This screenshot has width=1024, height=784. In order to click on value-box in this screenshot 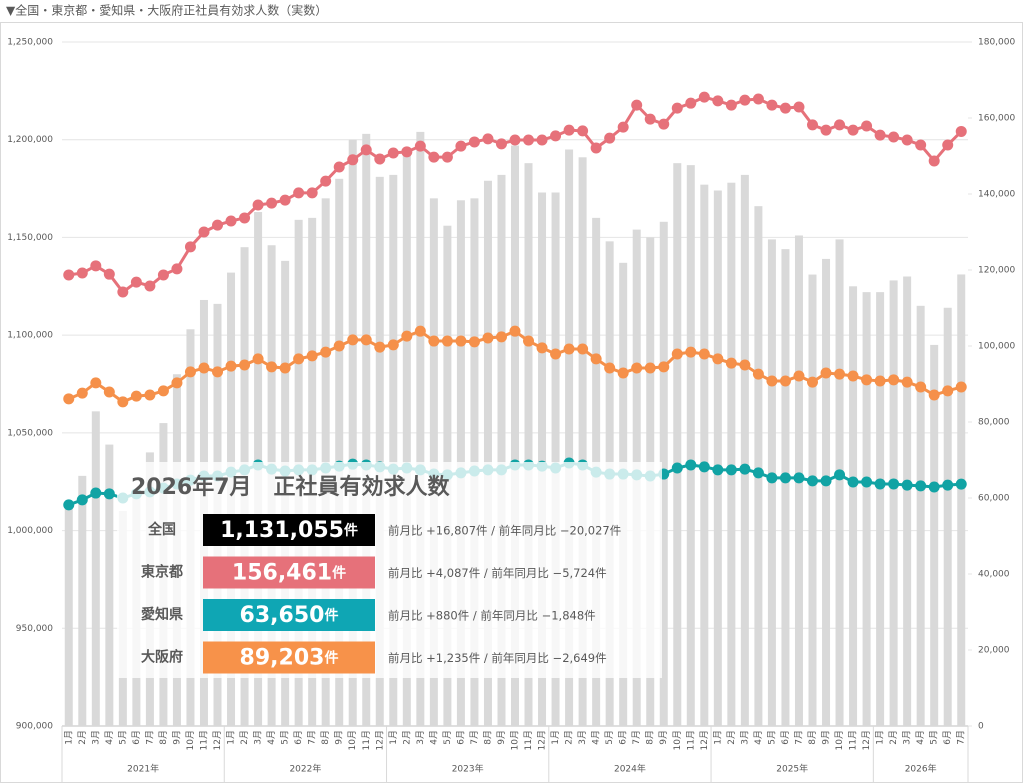, I will do `click(289, 572)`.